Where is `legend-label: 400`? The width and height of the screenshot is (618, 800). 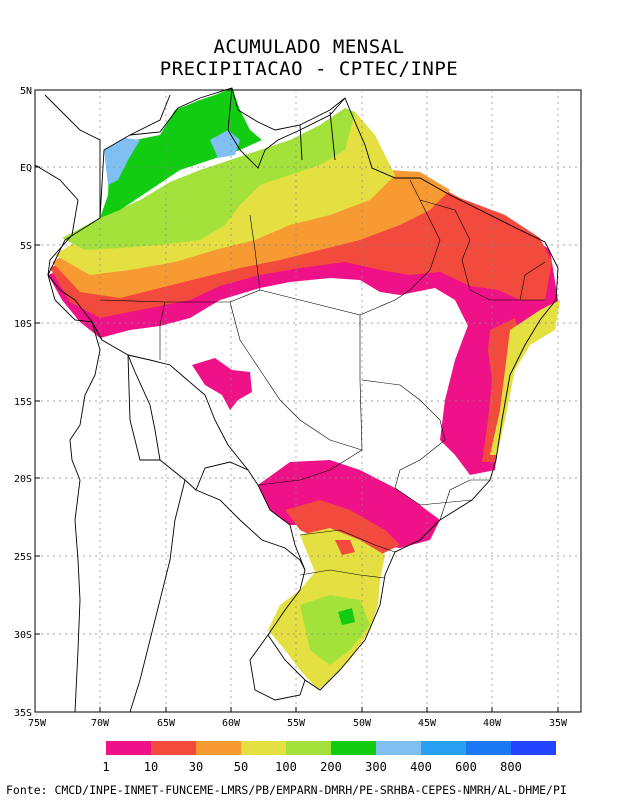
legend-label: 400 is located at coordinates (421, 767).